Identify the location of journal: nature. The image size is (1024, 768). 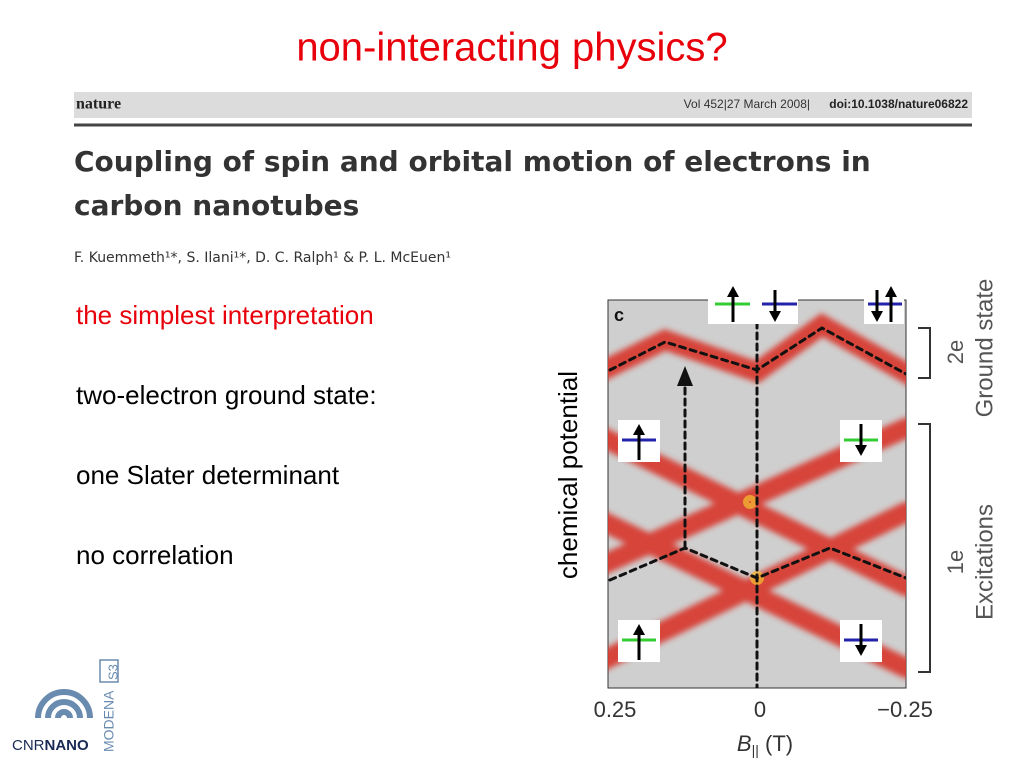
(98, 104).